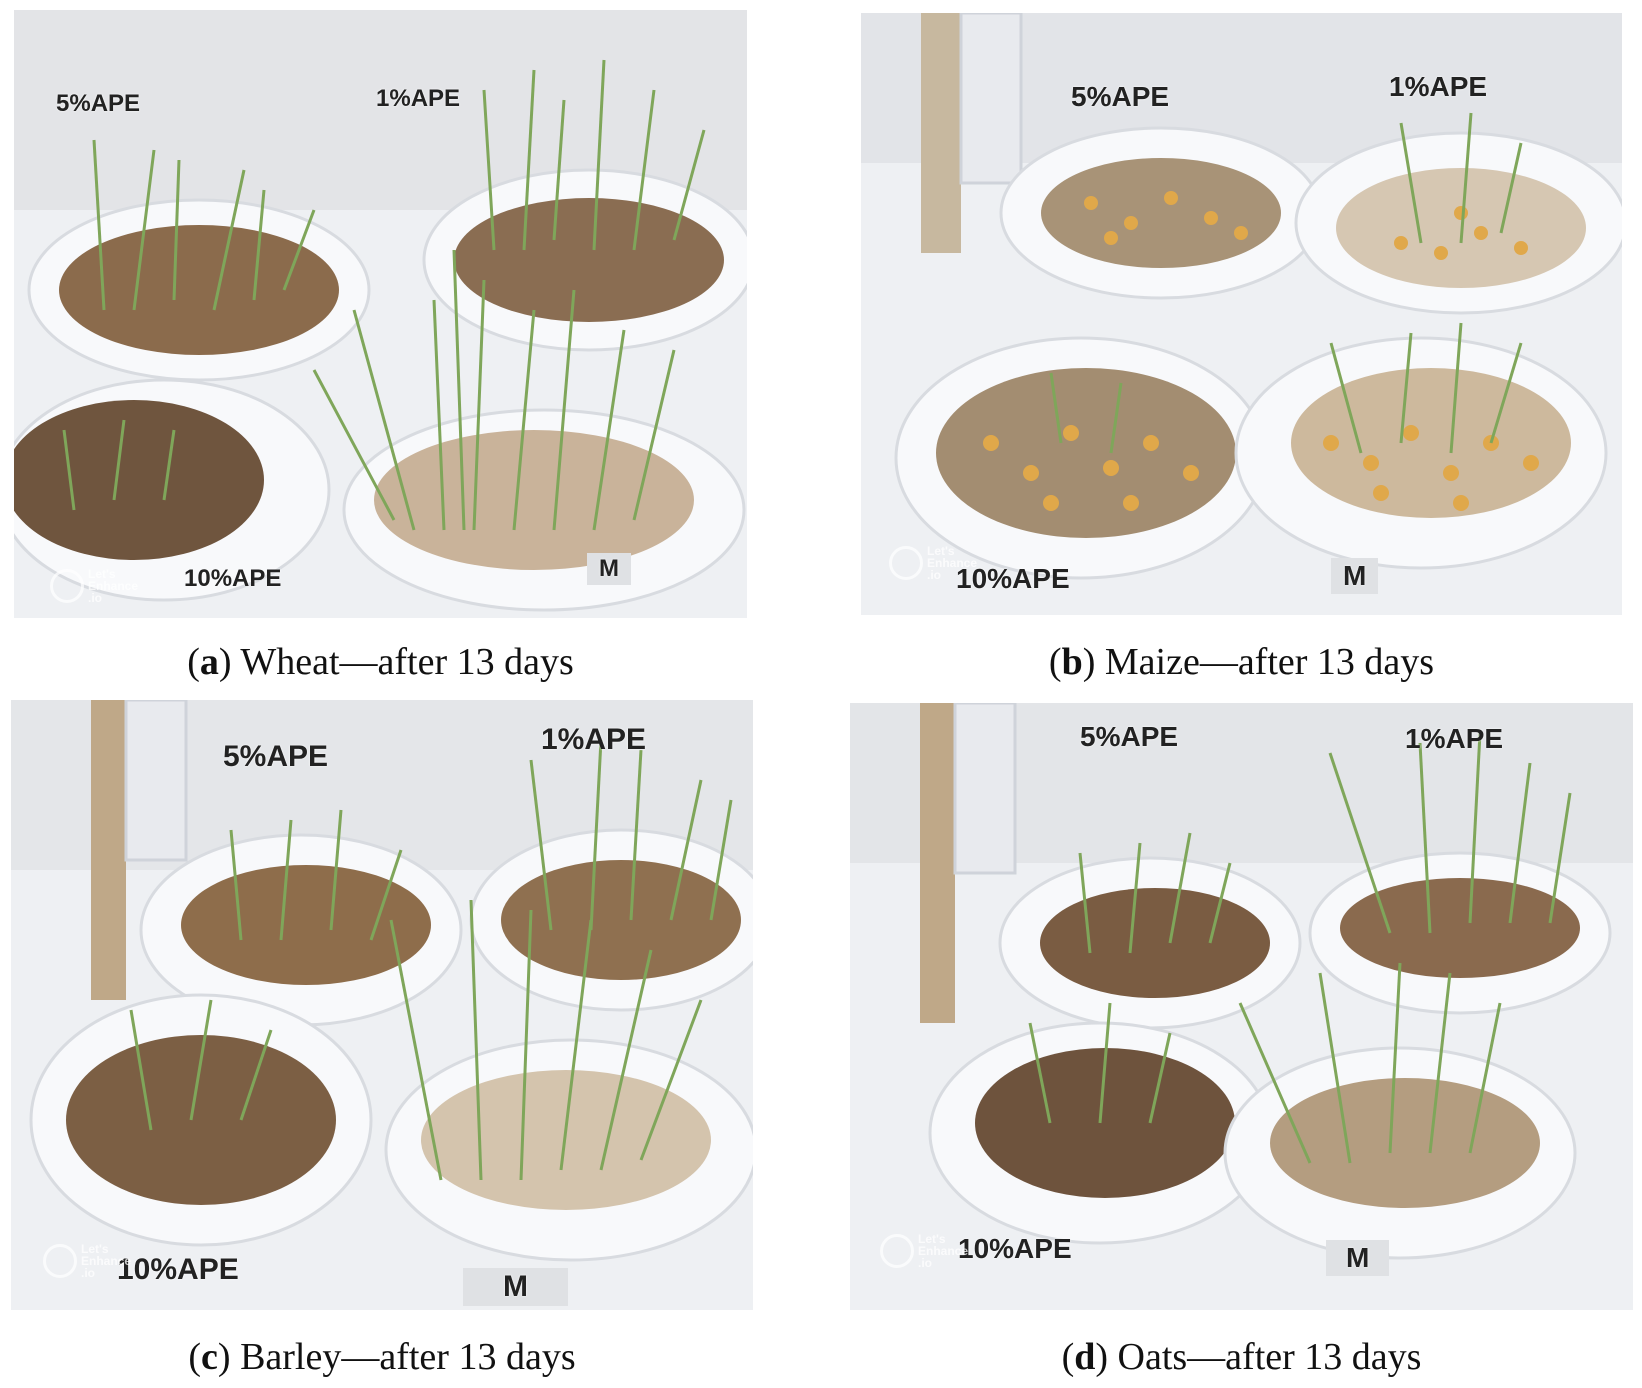  I want to click on caption-text: Wheat—after 13 days, so click(407, 662).